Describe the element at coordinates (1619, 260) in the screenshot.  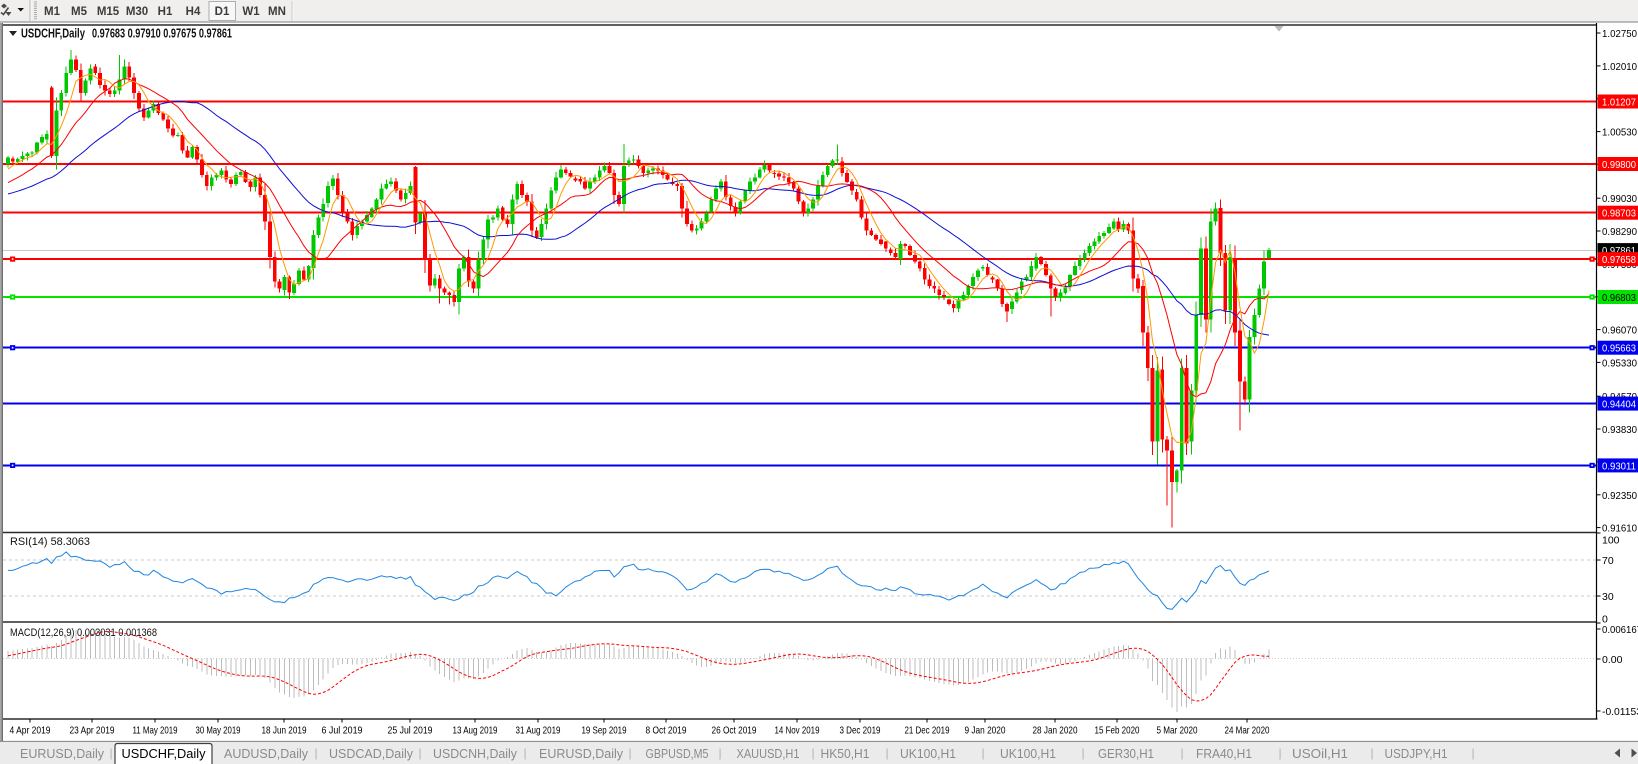
I see `svg-text: 0.97658` at that location.